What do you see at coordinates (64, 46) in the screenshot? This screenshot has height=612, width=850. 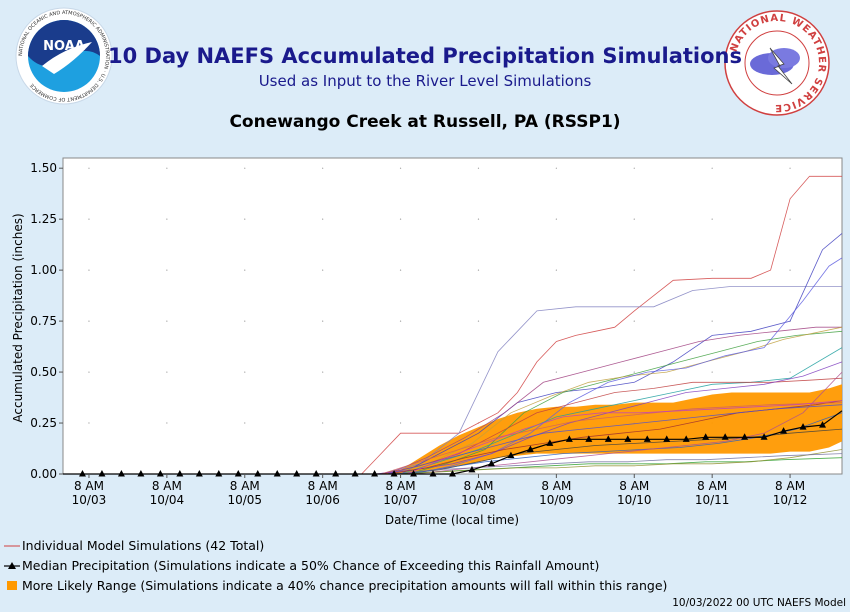 I see `noaa-logo-text: NOAA` at bounding box center [64, 46].